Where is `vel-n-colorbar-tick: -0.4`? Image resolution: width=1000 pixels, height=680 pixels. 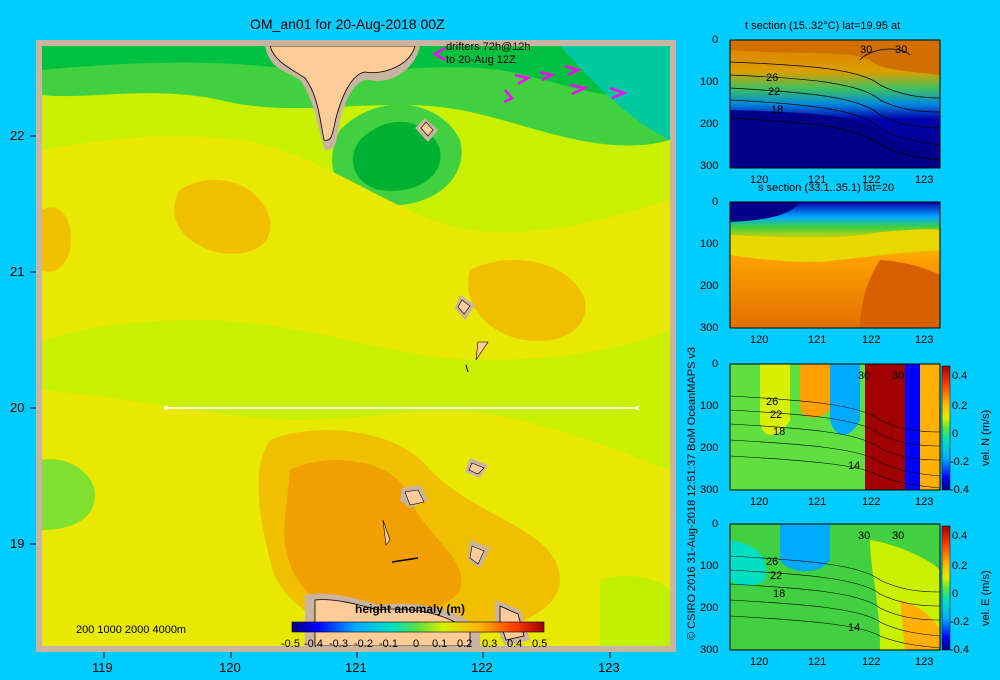 vel-n-colorbar-tick: -0.4 is located at coordinates (959, 490).